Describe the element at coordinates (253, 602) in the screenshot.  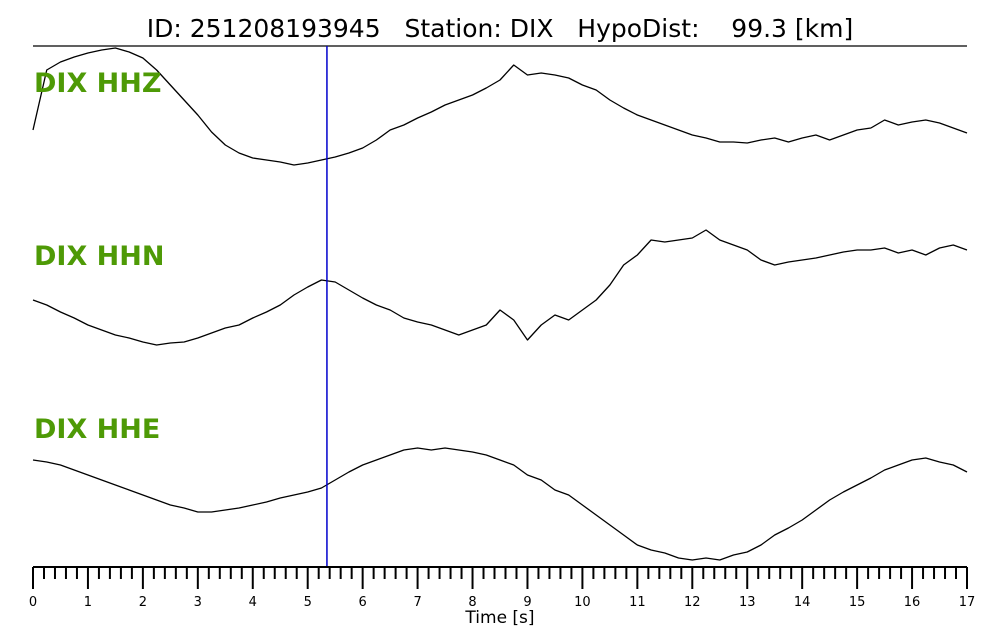
I see `x-tick-label: 4` at that location.